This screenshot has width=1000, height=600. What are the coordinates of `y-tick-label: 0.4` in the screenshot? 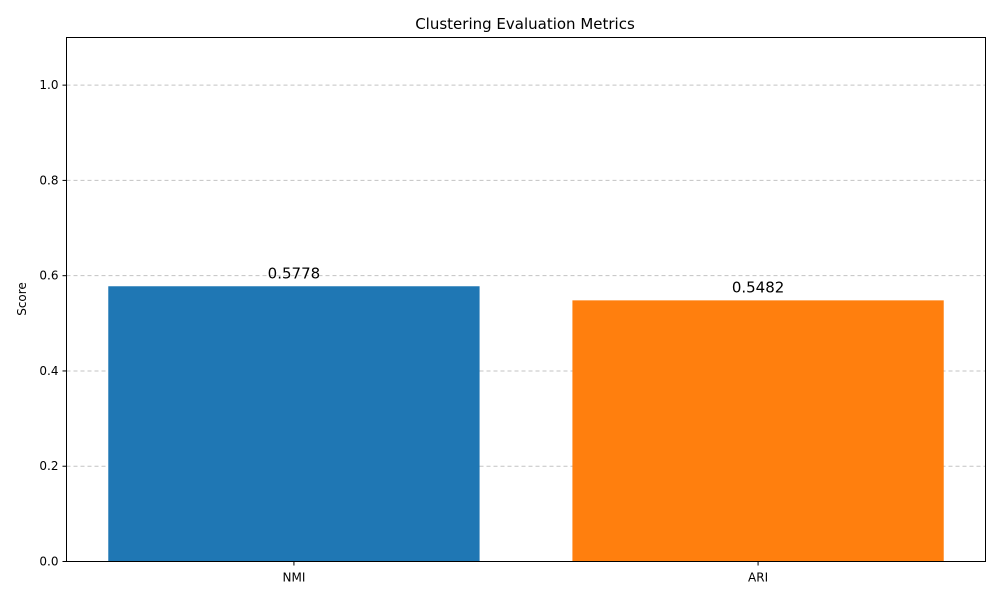 It's located at (48, 371).